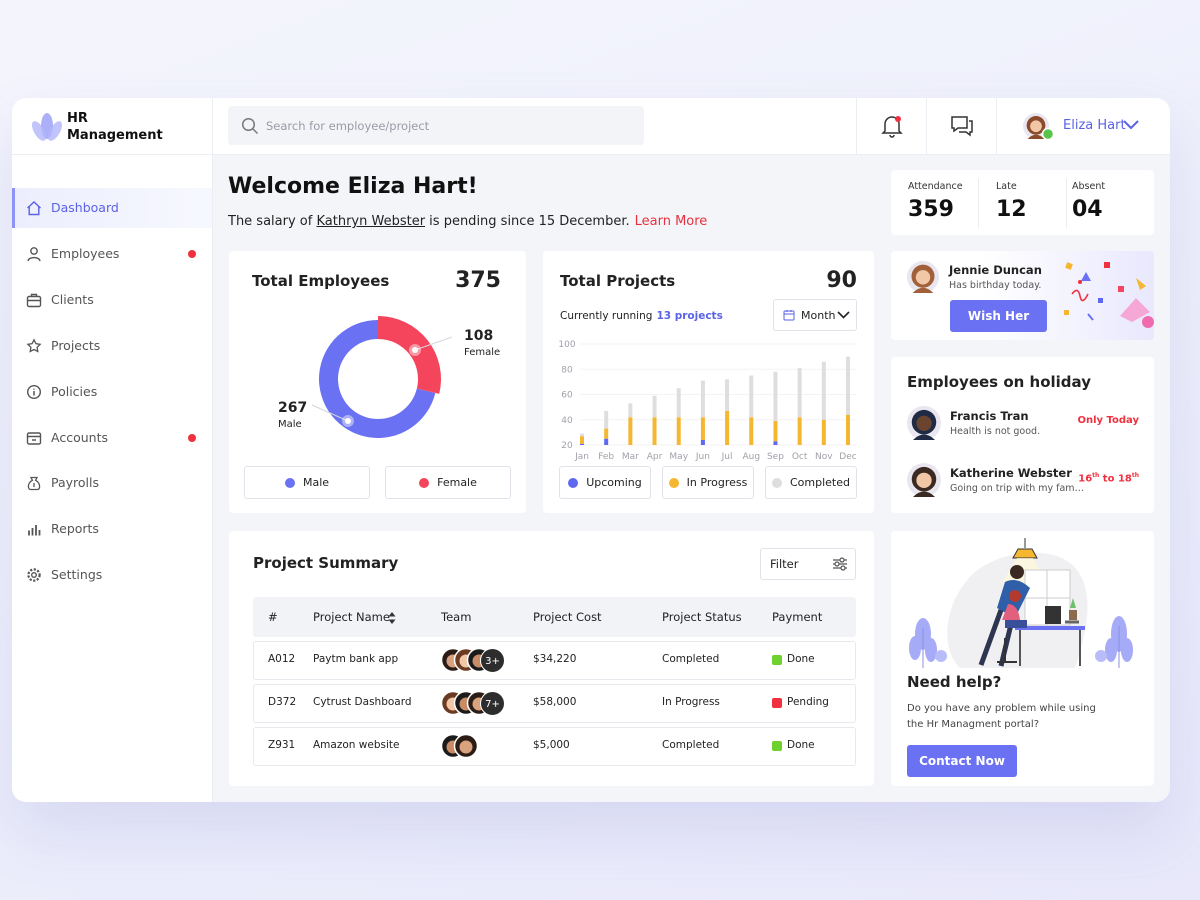 Image resolution: width=1200 pixels, height=900 pixels. Describe the element at coordinates (892, 126) in the screenshot. I see `notification-icon` at that location.